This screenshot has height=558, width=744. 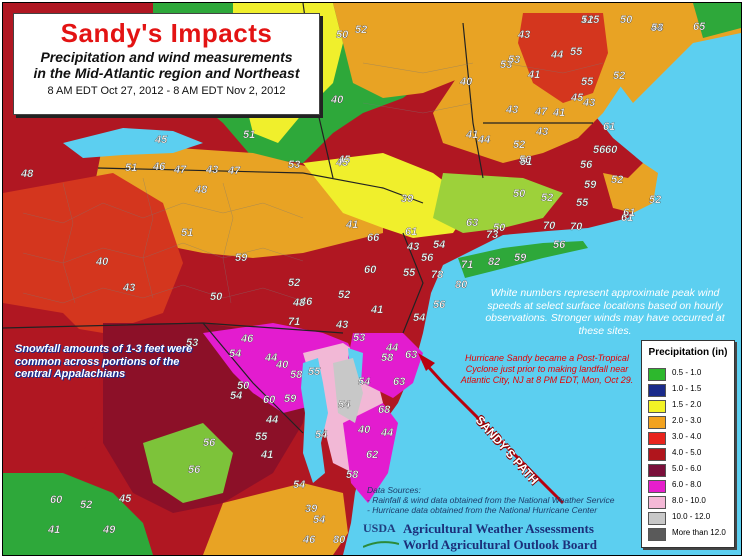 I want to click on sources-heading: Data Sources:, so click(x=394, y=490).